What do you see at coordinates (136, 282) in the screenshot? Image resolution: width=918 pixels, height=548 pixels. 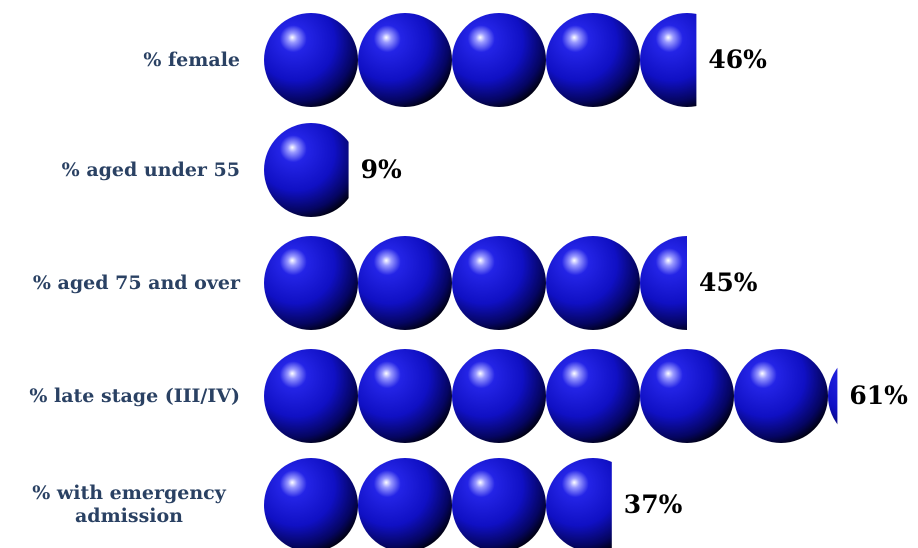 I see `category-label-aged-75-and-over: % aged 75 and over` at bounding box center [136, 282].